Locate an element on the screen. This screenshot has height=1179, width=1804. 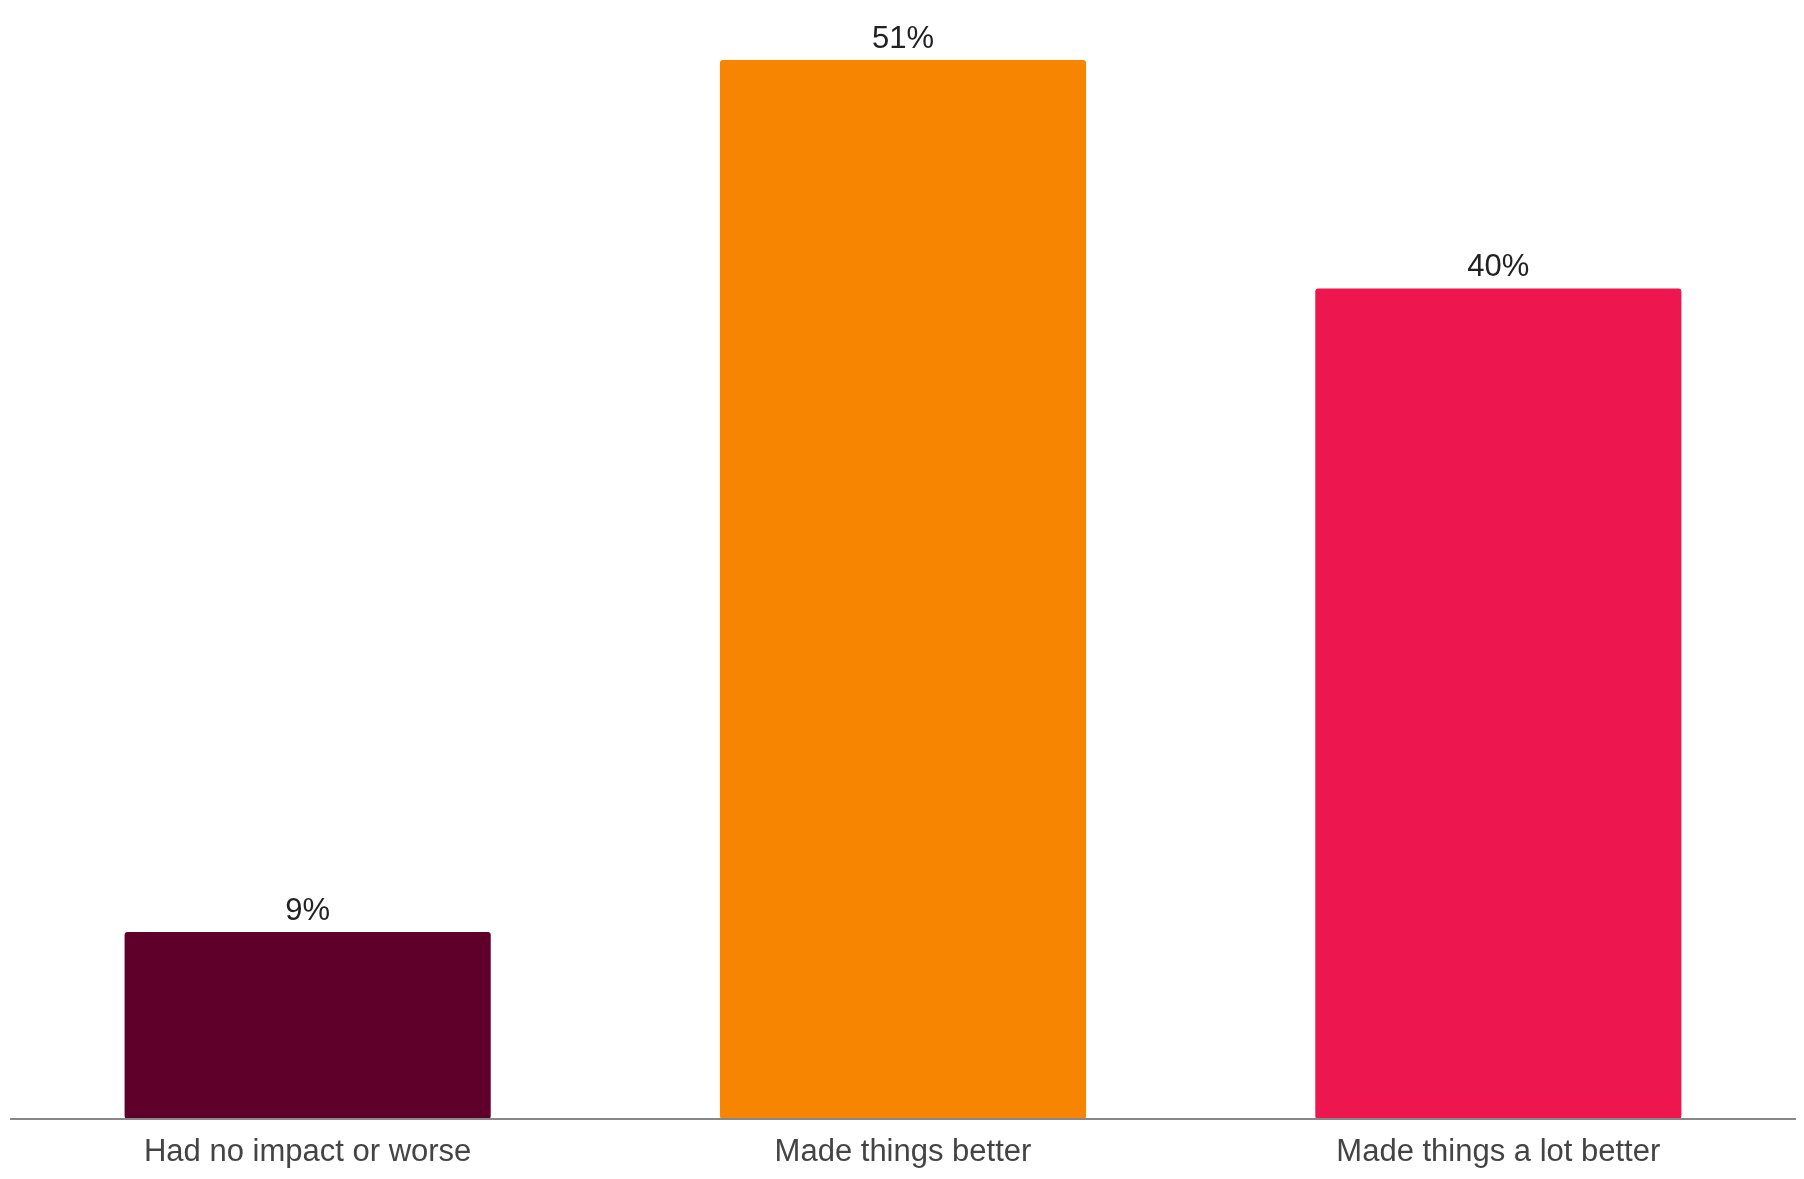
data-label: 40% is located at coordinates (1498, 266).